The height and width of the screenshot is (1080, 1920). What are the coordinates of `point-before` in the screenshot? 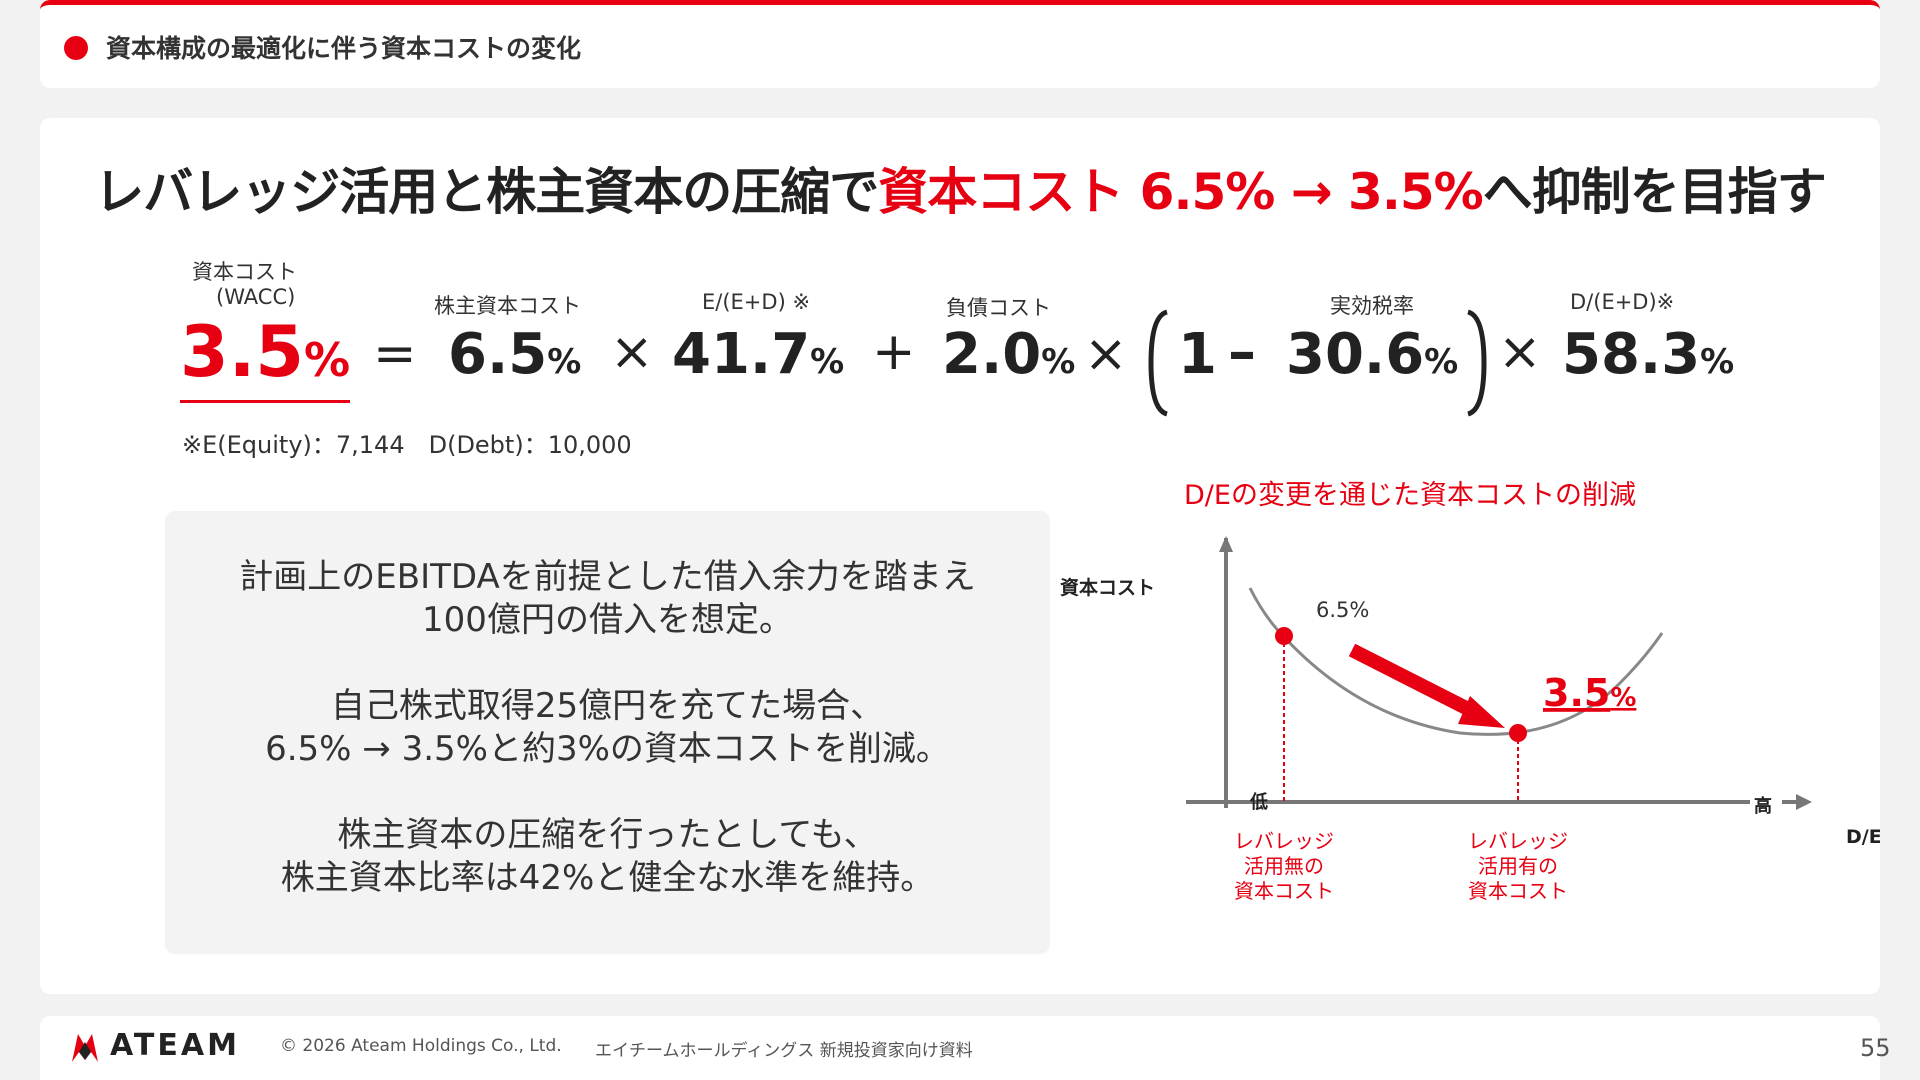 It's located at (1284, 636).